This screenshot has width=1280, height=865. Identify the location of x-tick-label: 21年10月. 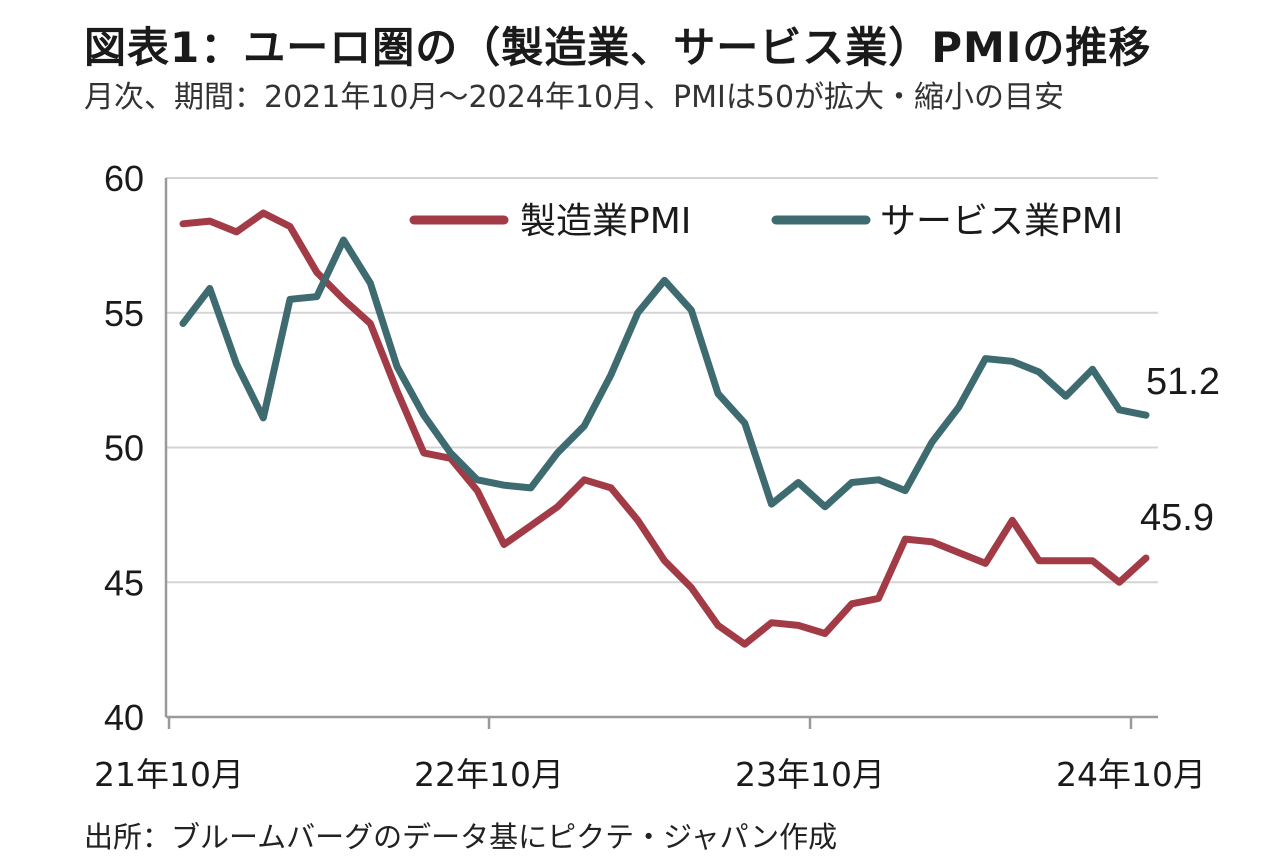
(169, 774).